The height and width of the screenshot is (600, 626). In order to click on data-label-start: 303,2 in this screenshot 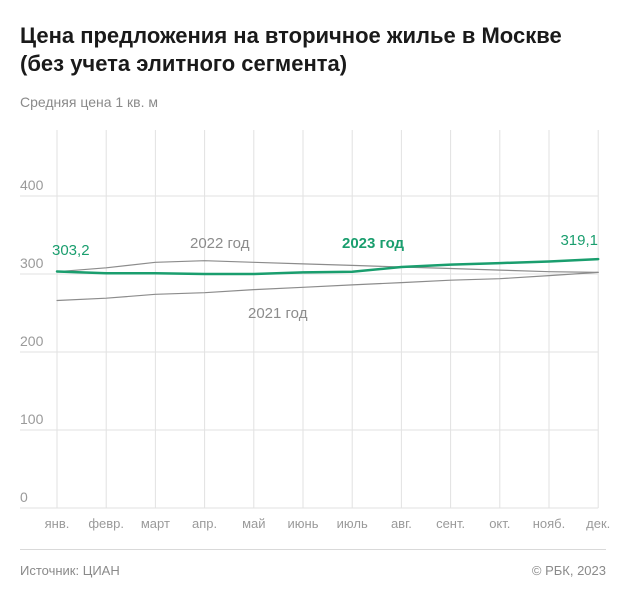, I will do `click(71, 250)`.